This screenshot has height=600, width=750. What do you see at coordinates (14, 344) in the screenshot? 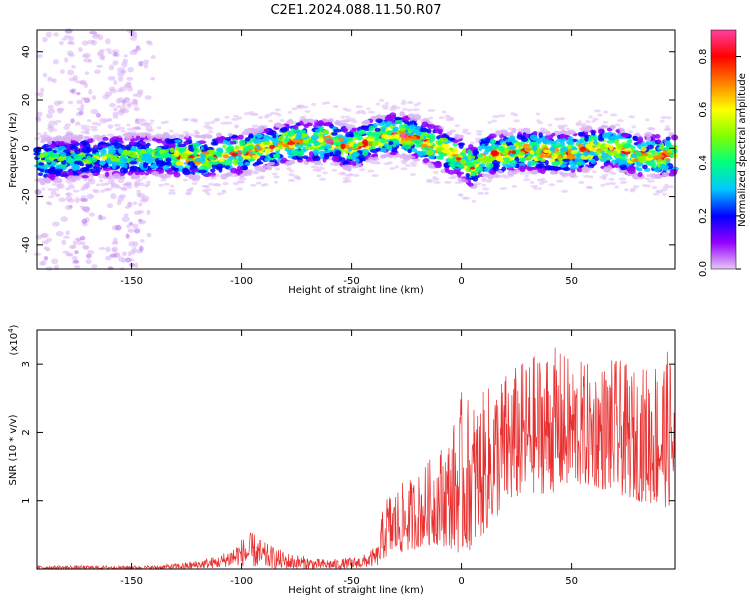
I see `snr-y-multiplier-base: (x10` at bounding box center [14, 344].